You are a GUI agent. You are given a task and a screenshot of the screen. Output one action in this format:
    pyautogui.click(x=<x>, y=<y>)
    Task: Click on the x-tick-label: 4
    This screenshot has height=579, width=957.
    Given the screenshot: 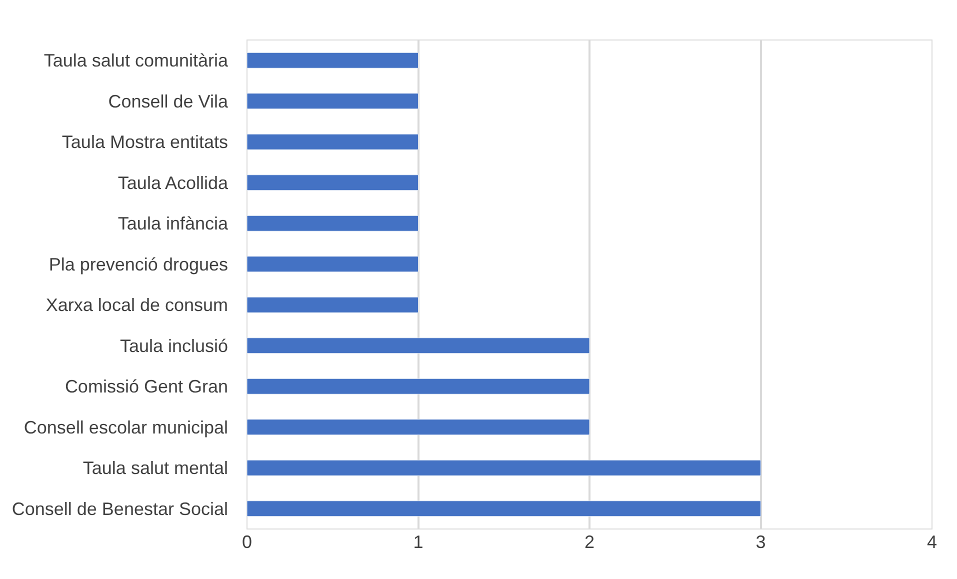 What is the action you would take?
    pyautogui.click(x=932, y=542)
    